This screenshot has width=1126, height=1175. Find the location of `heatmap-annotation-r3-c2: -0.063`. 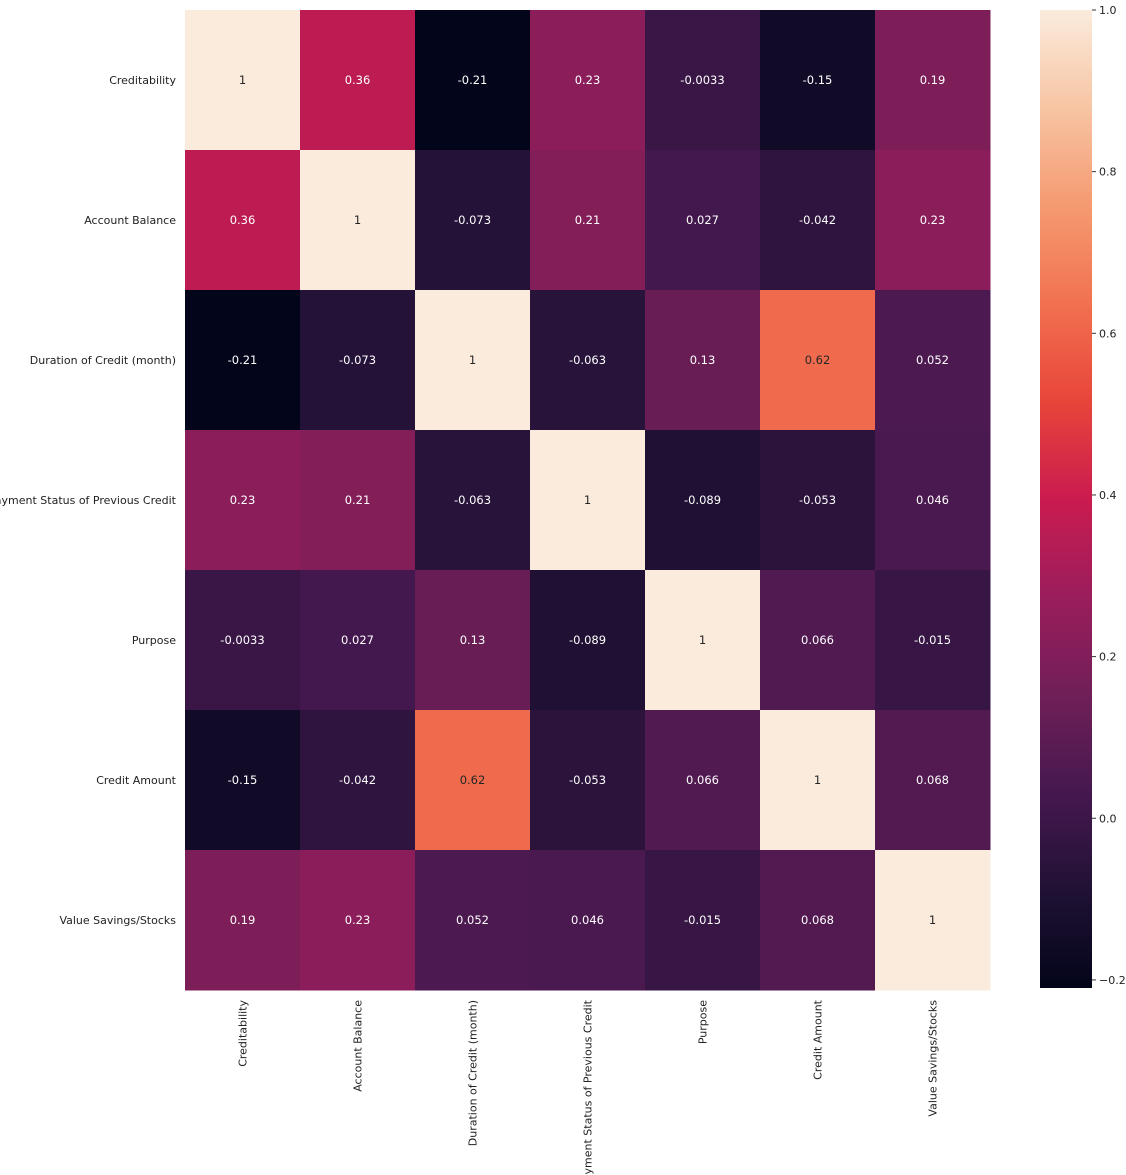

heatmap-annotation-r3-c2: -0.063 is located at coordinates (472, 500).